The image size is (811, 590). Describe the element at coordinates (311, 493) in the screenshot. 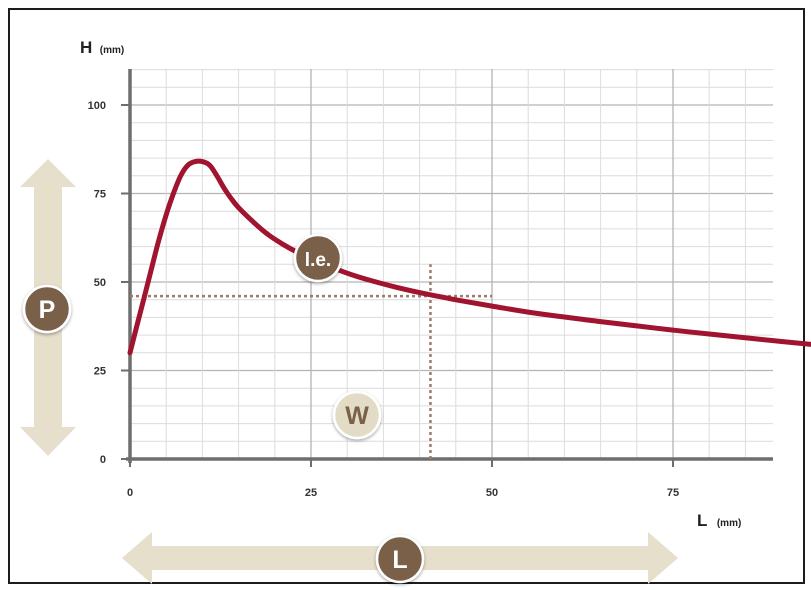

I see `x-tick-label: 25` at that location.